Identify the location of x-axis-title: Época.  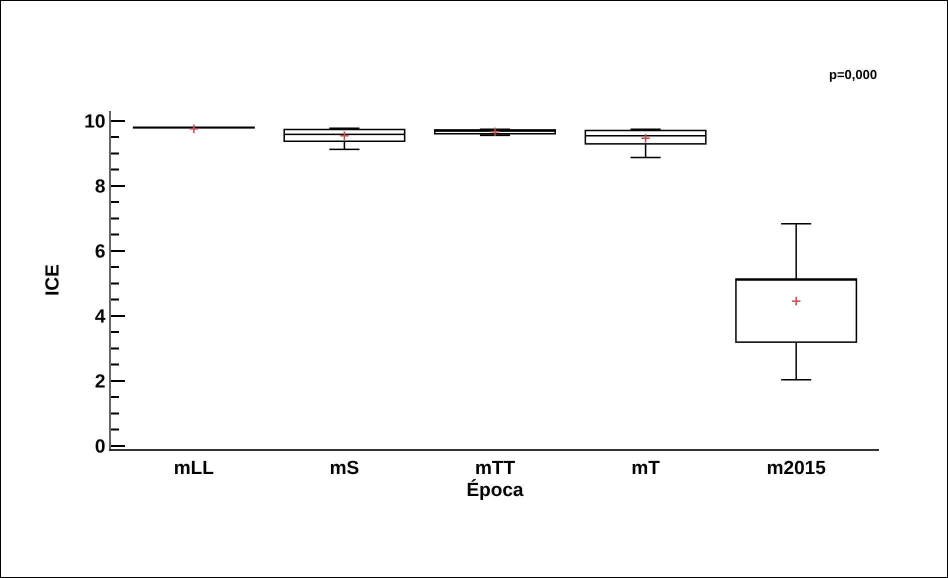
(495, 489).